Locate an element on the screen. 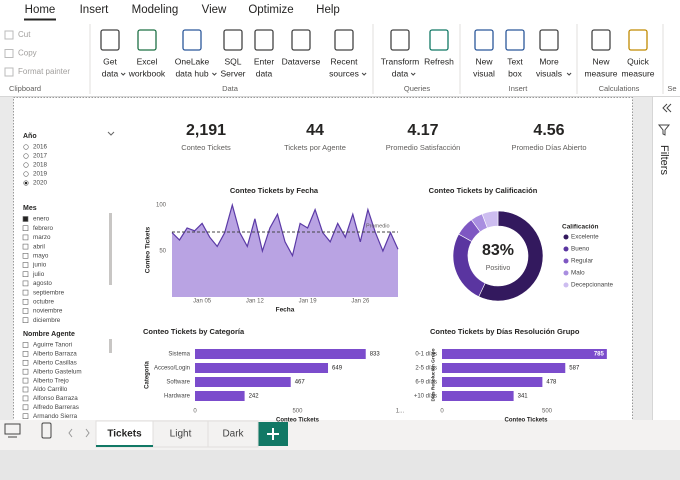 The width and height of the screenshot is (680, 480). ribbon-tab: View is located at coordinates (214, 10).